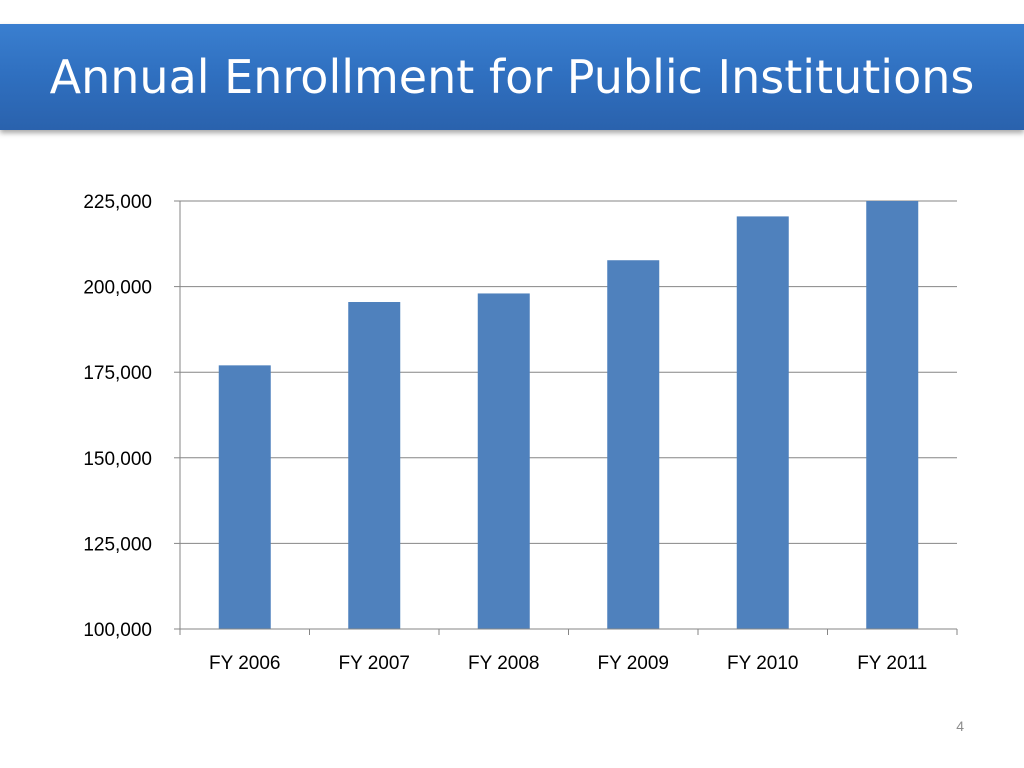 The image size is (1024, 768). I want to click on x-tick-label: FY 2007, so click(374, 663).